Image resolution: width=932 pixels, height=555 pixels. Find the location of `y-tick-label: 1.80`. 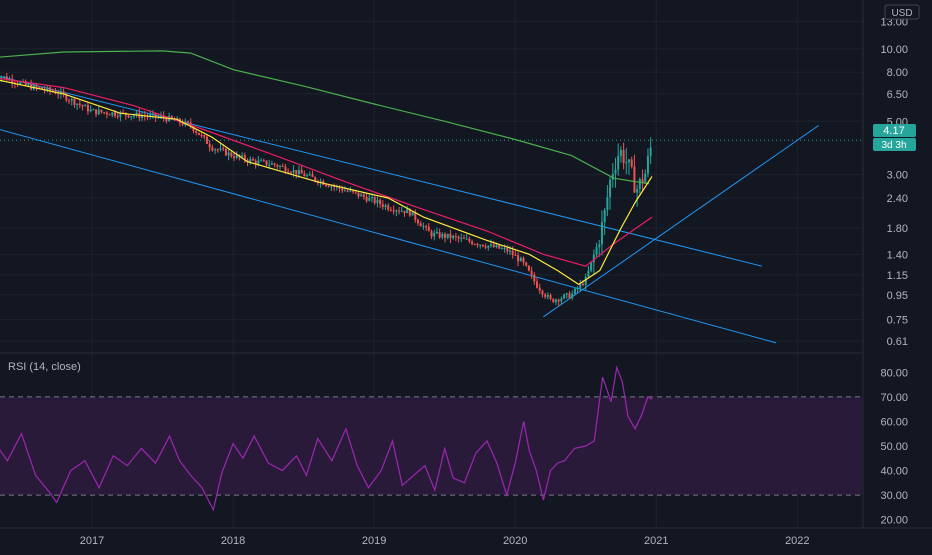

y-tick-label: 1.80 is located at coordinates (897, 229).